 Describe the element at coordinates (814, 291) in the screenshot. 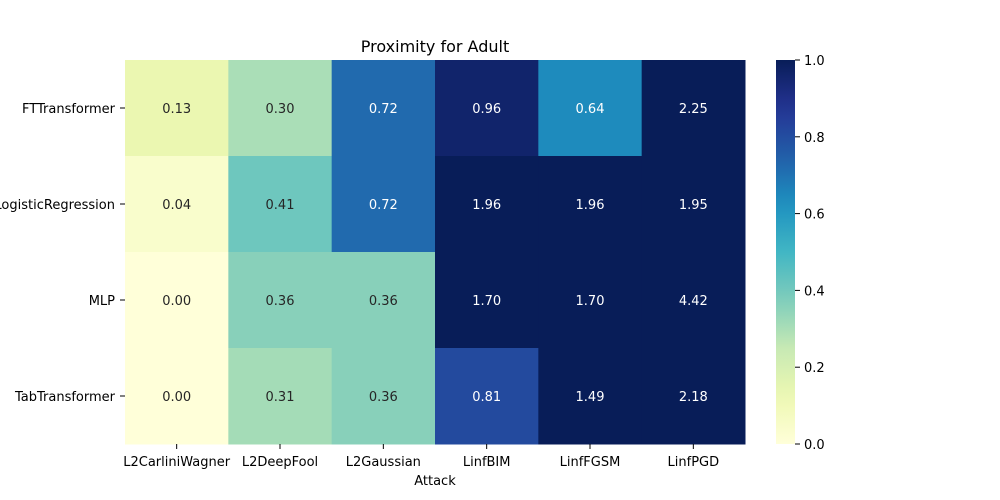

I see `colorbar-tick-label: 0.4` at that location.